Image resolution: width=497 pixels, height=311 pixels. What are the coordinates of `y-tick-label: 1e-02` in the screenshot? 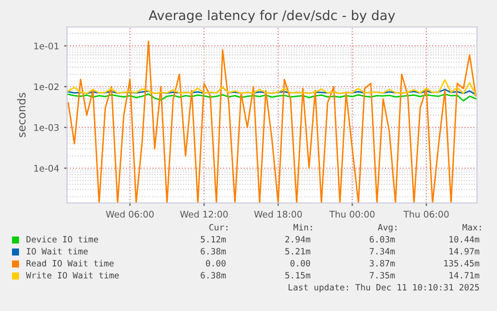 It's located at (46, 86).